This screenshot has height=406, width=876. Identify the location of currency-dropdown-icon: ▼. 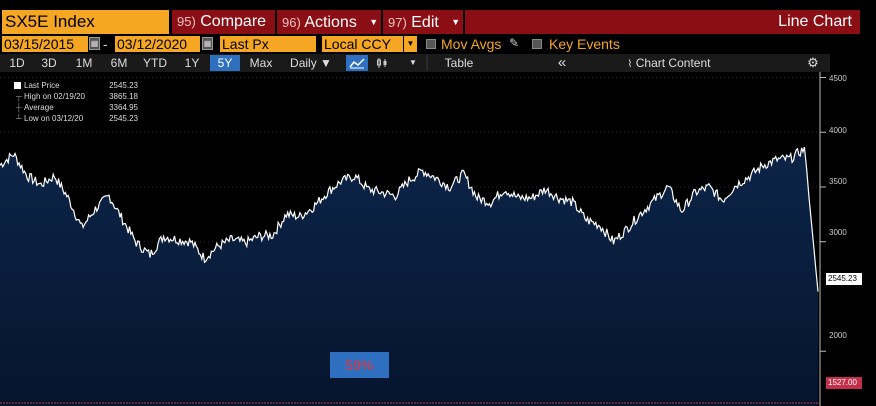
(410, 44).